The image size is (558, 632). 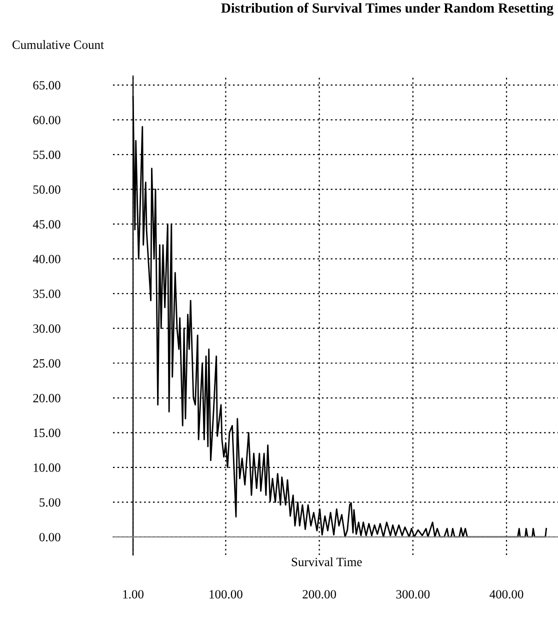 I want to click on x-axis-title: Survival Time, so click(x=327, y=561).